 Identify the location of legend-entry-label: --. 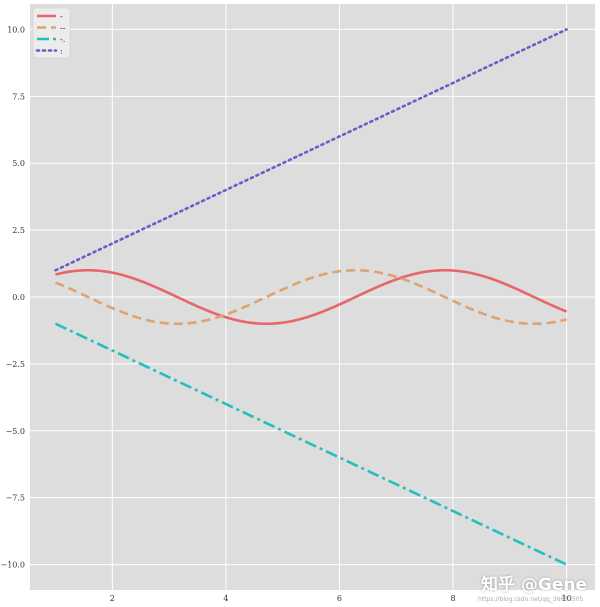
(63, 28).